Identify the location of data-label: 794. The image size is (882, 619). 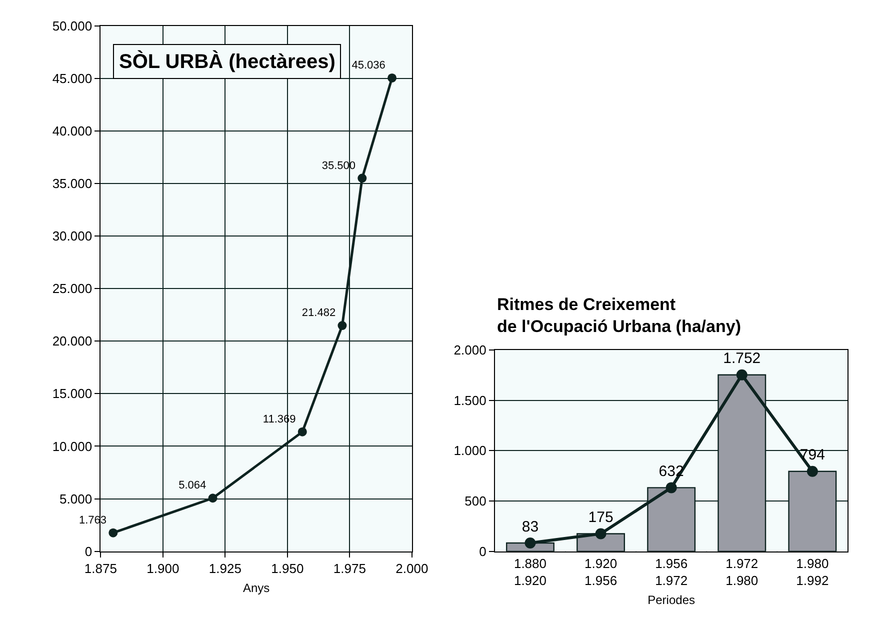
(812, 455).